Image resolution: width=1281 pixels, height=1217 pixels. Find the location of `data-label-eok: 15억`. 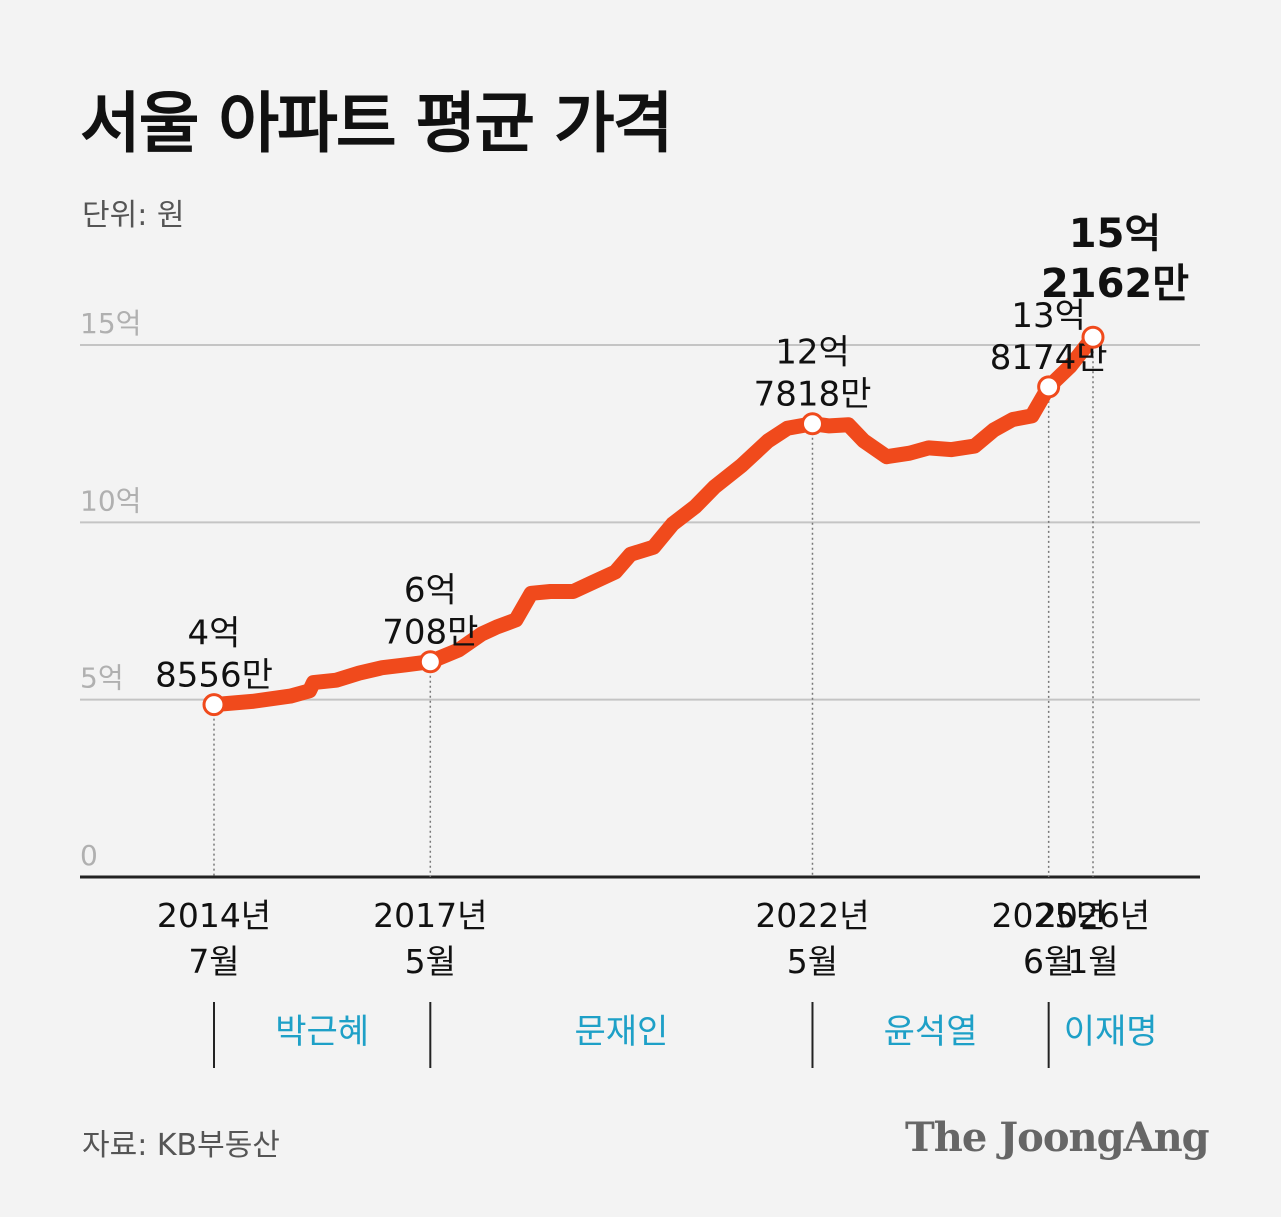

data-label-eok: 15억 is located at coordinates (1115, 234).